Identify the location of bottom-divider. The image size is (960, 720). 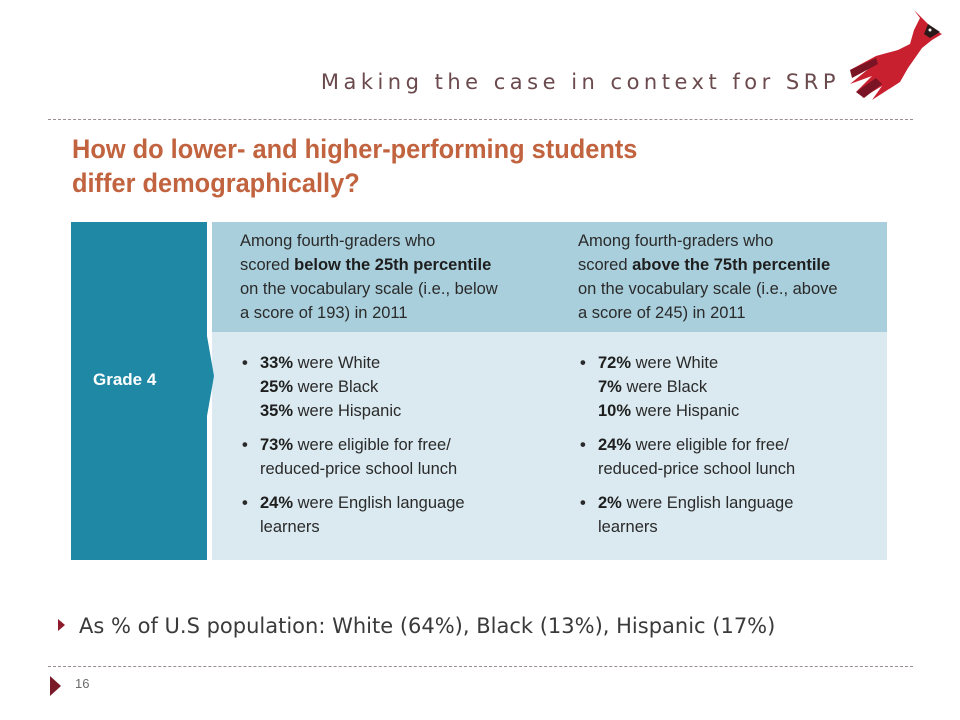
(480, 666).